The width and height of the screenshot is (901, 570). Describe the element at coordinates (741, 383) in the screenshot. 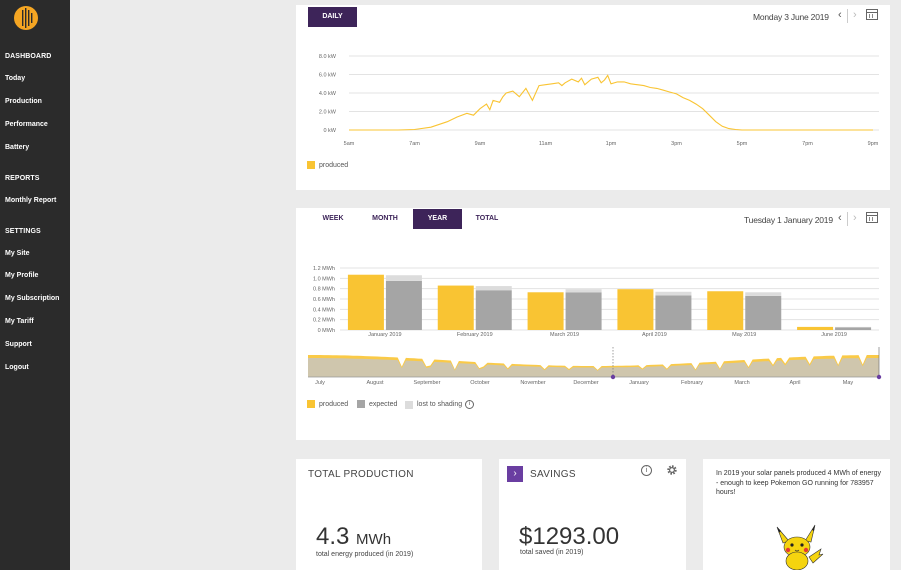

I see `navigator-x-tick-label: March` at that location.